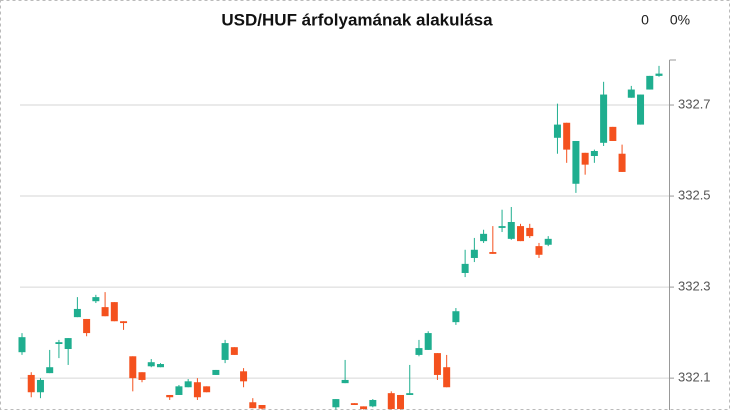 This screenshot has width=730, height=410. Describe the element at coordinates (694, 286) in the screenshot. I see `y-tick-label: 332.3` at that location.